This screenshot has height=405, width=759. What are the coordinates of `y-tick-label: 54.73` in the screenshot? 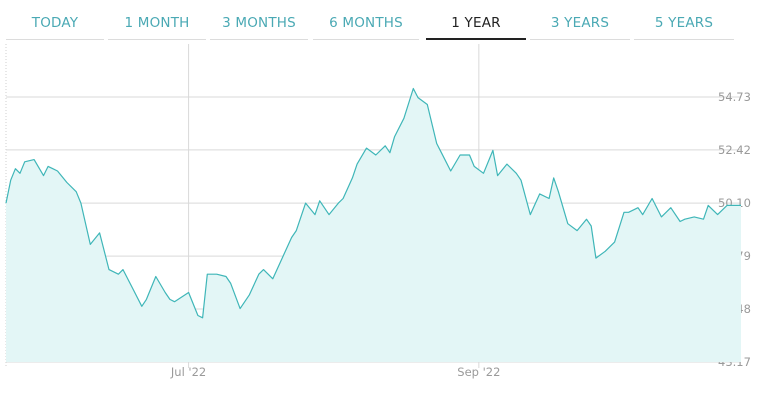 It's located at (734, 97).